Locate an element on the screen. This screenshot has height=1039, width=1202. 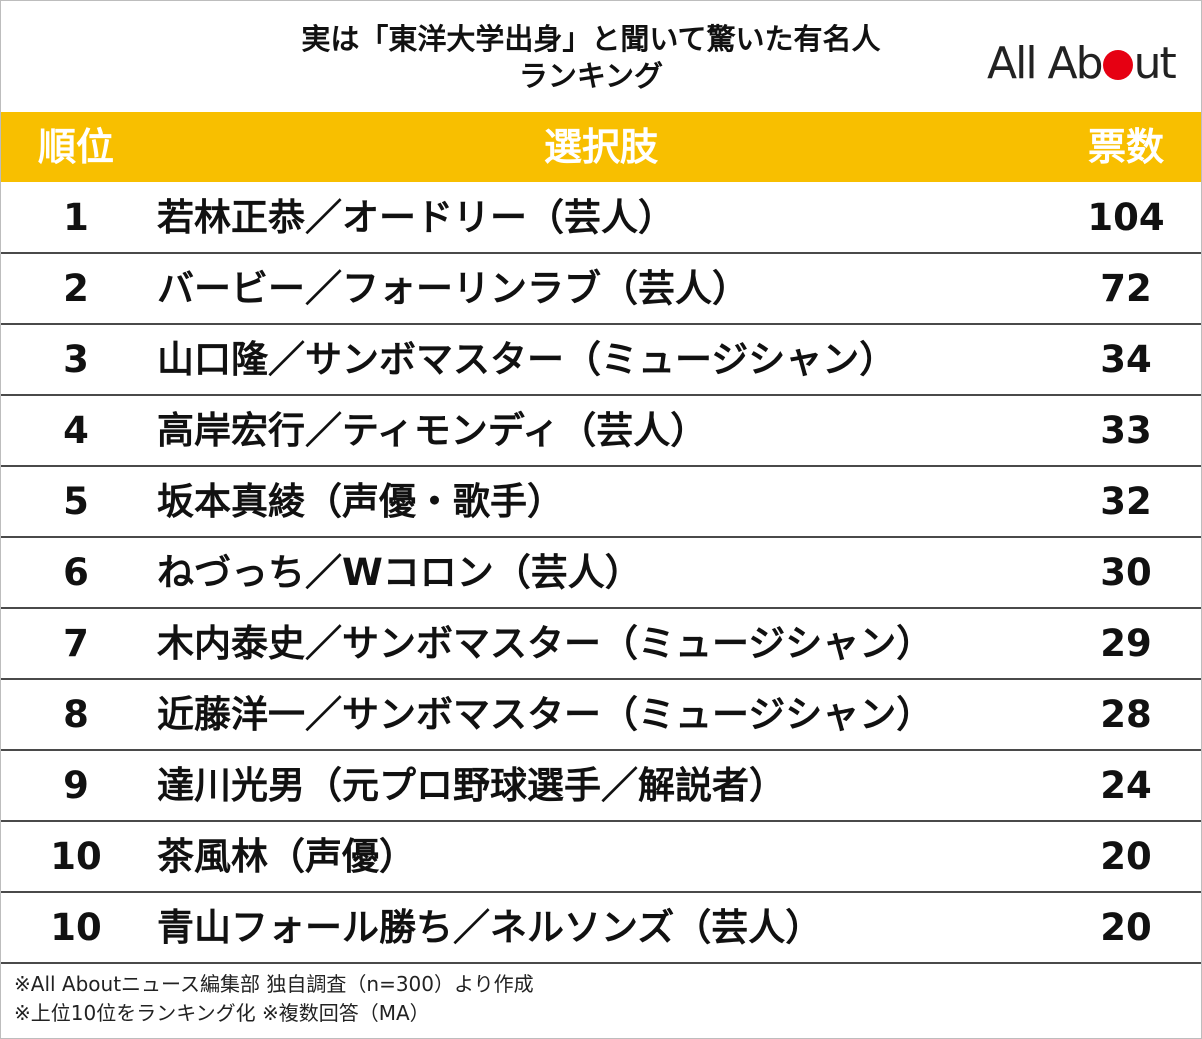
rank-cell: 7 is located at coordinates (76, 643).